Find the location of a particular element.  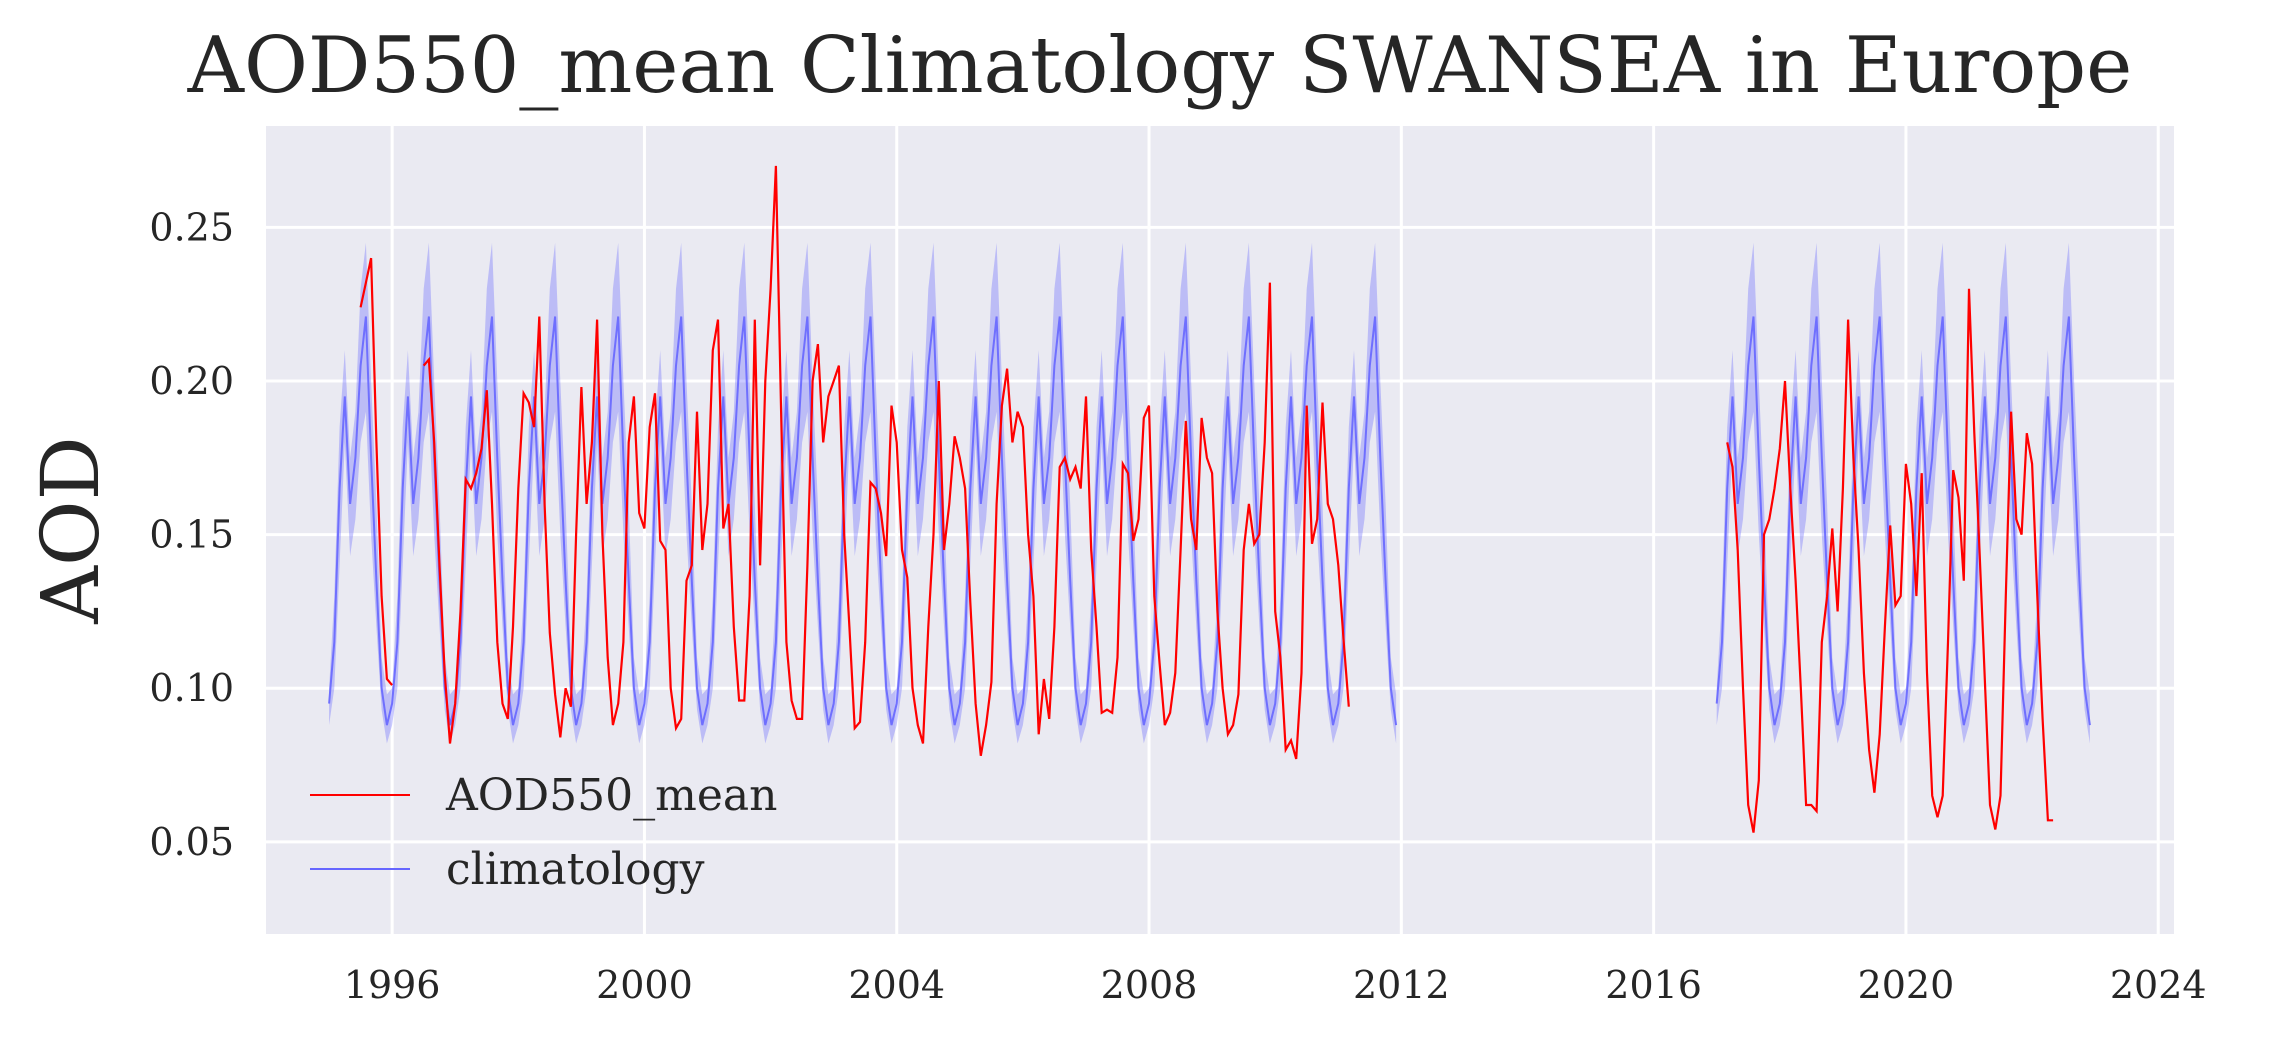

x-tick-label: 2008 is located at coordinates (1149, 985).